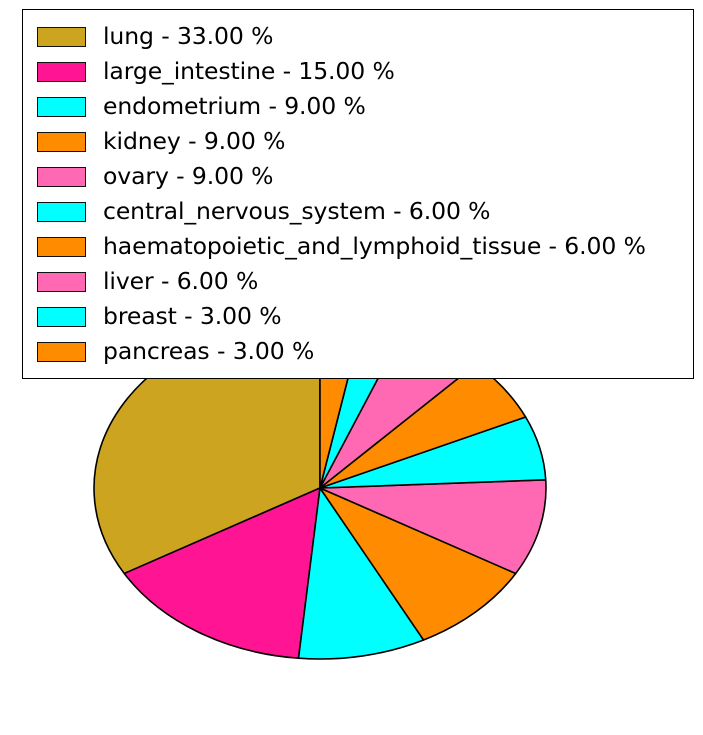 The width and height of the screenshot is (703, 735). I want to click on legend-item: lung - 33.00 %, so click(358, 36).